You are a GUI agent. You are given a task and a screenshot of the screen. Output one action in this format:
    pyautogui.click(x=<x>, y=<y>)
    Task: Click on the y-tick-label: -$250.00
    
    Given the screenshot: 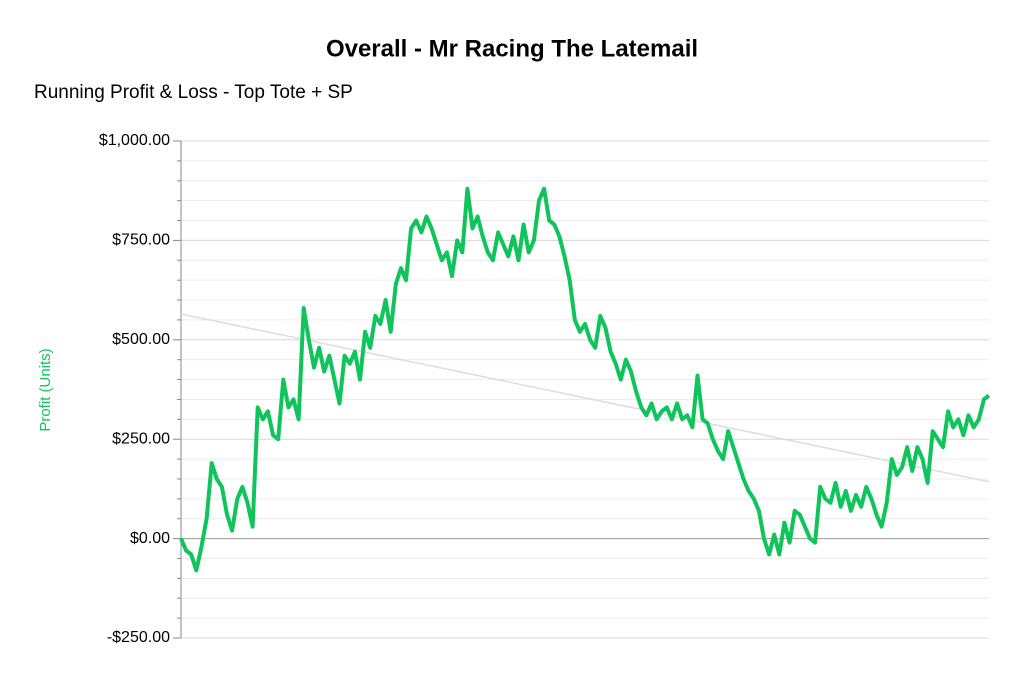 What is the action you would take?
    pyautogui.click(x=138, y=637)
    